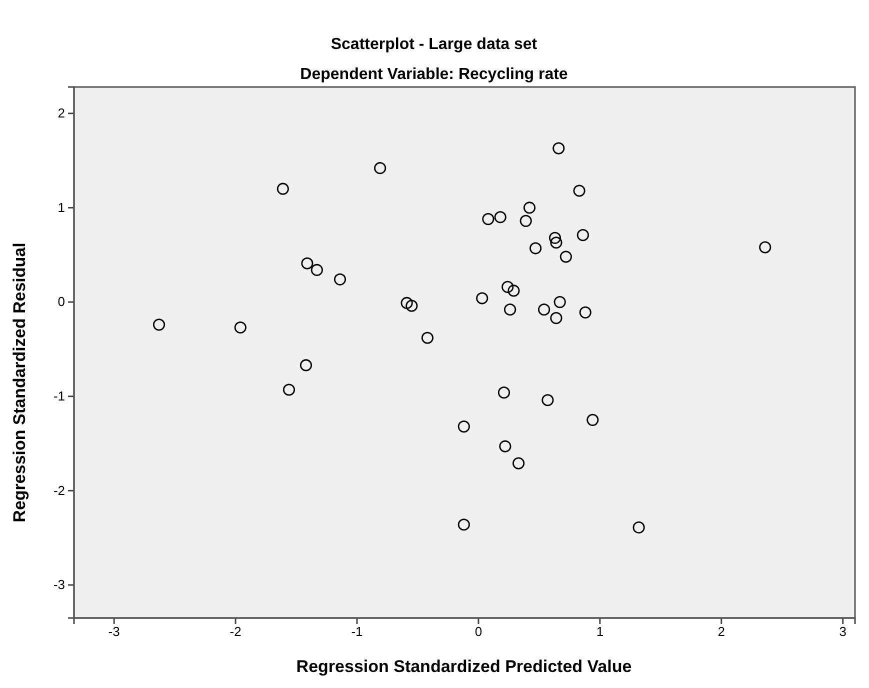 Image resolution: width=869 pixels, height=688 pixels. I want to click on x-tick-label: -2, so click(236, 632).